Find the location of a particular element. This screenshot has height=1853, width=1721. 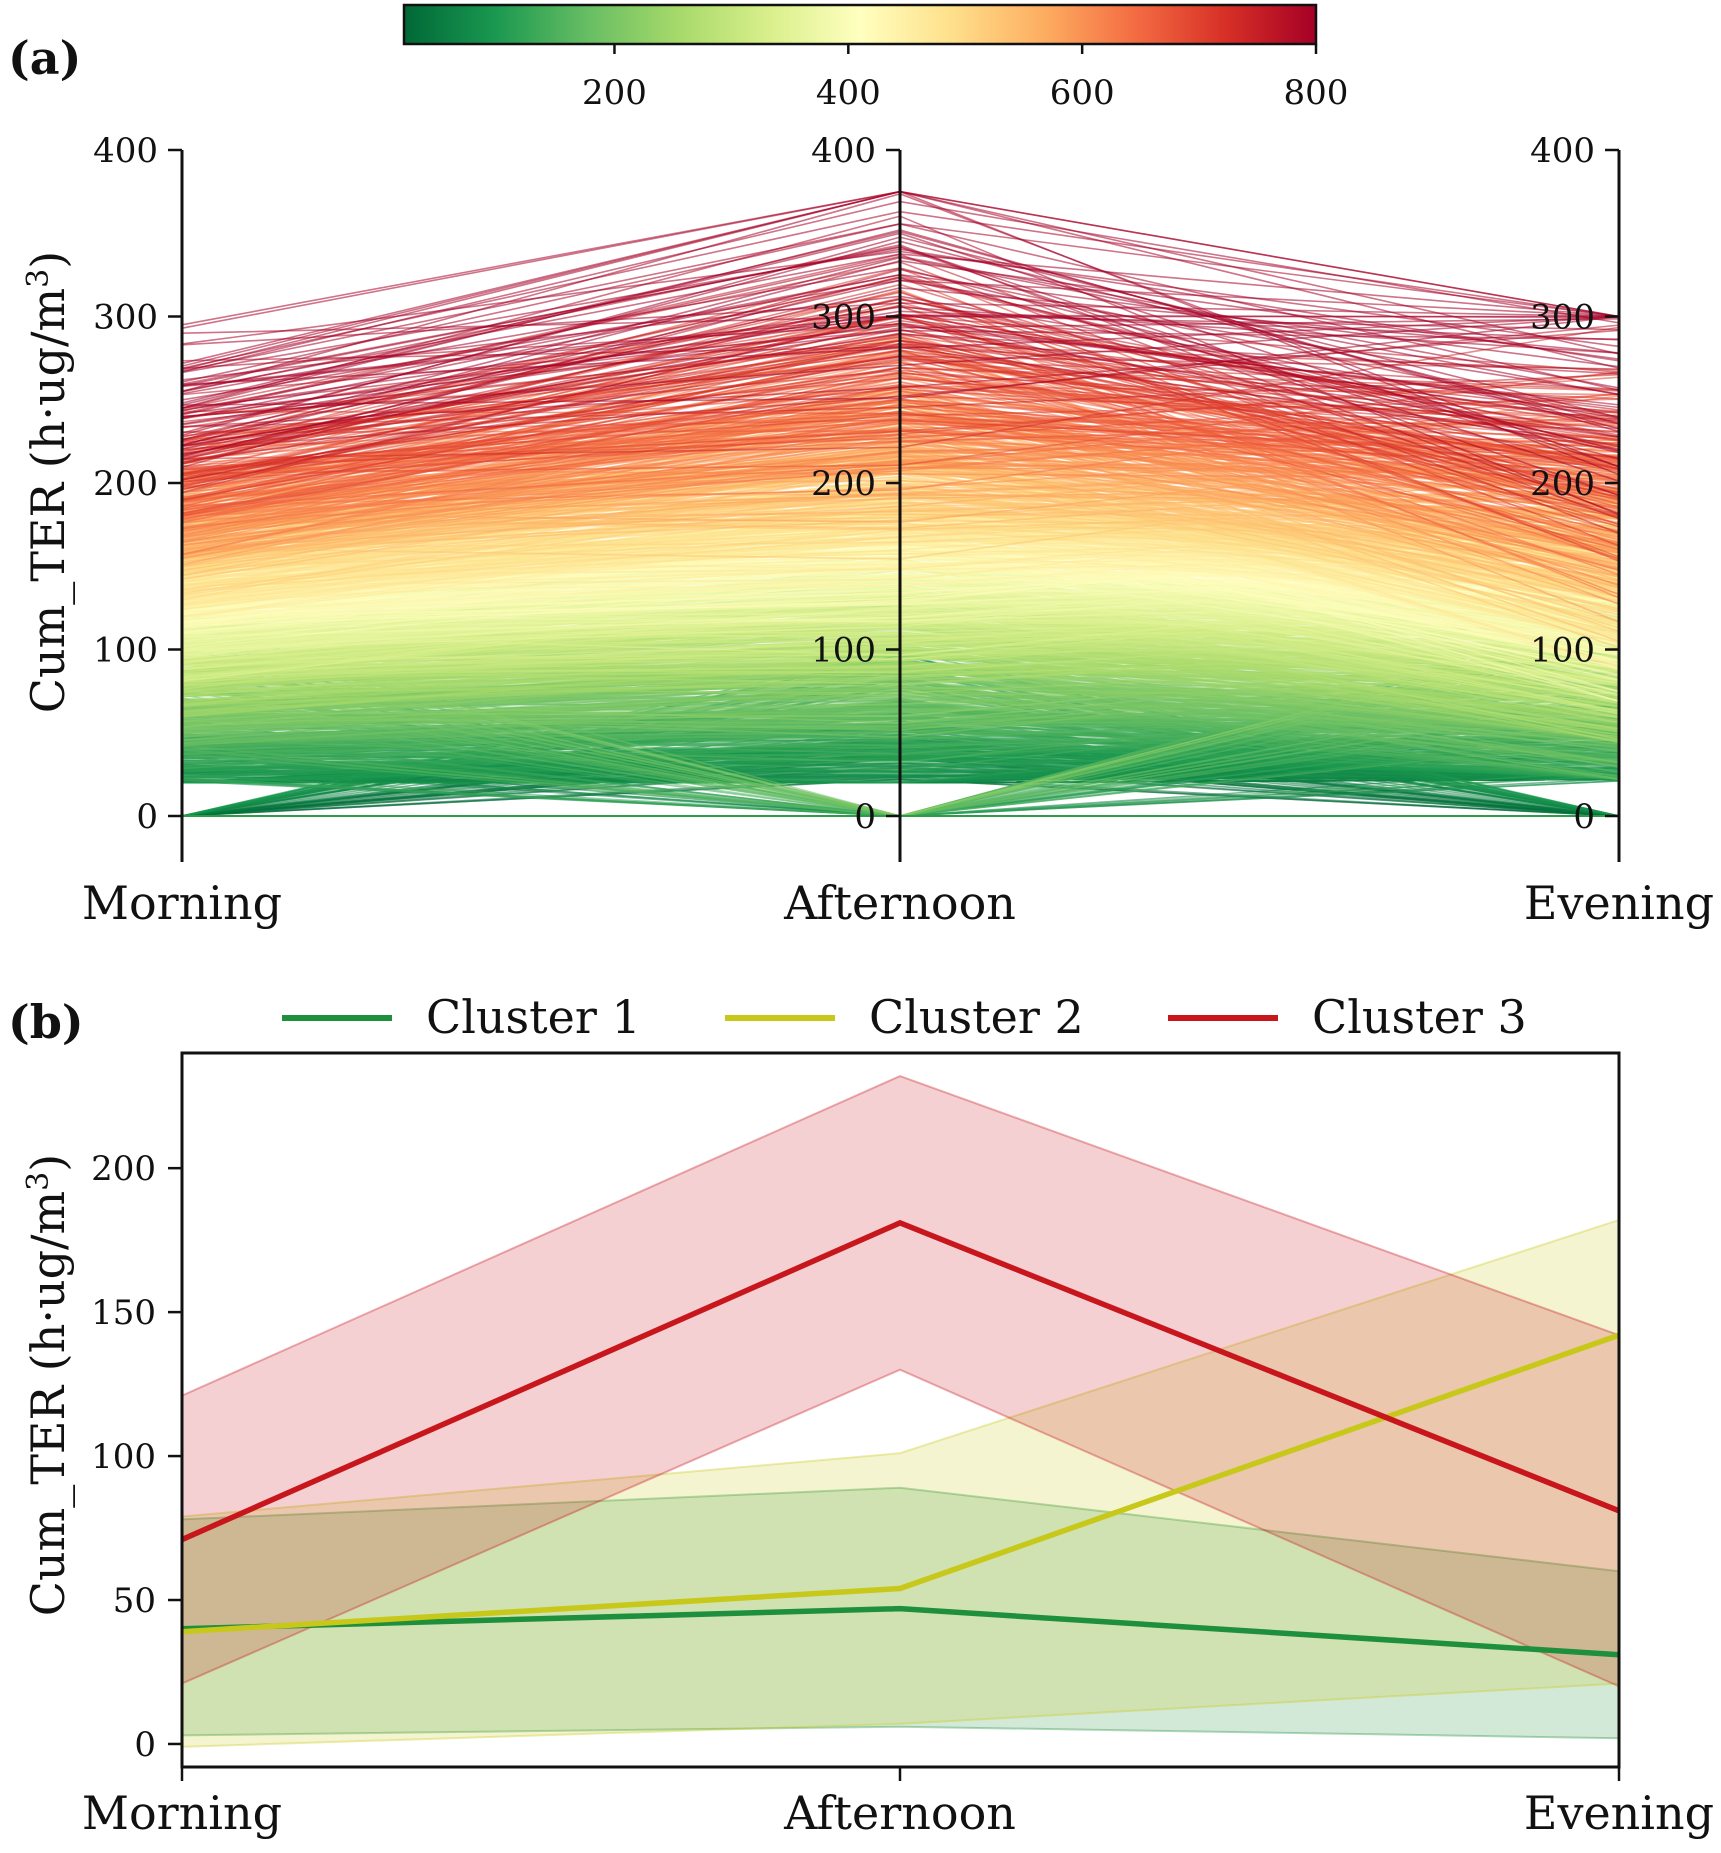

legend-label-cluster-3: Cluster 3 is located at coordinates (1419, 1017).